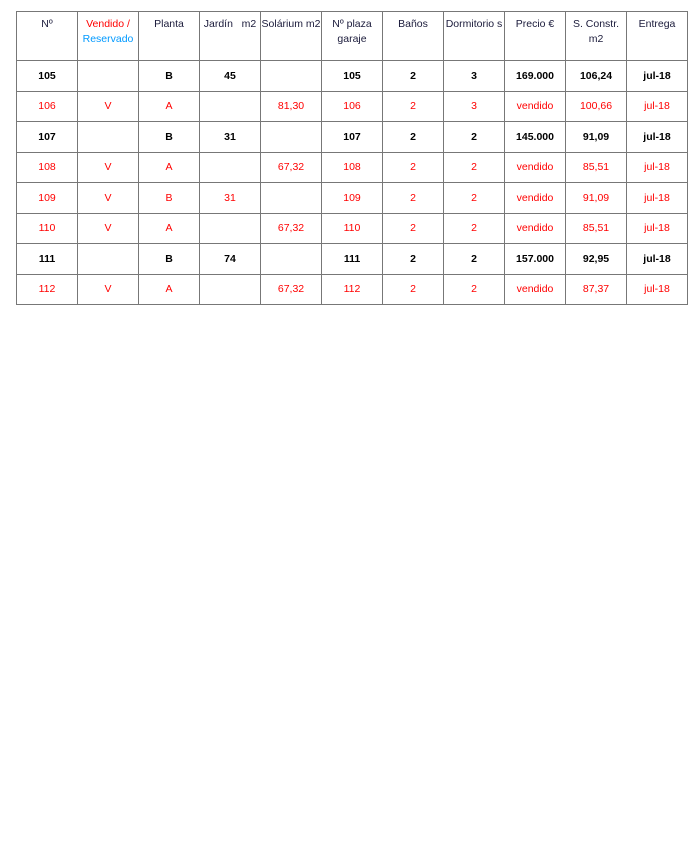  I want to click on cell-built-area: 106,24, so click(596, 76).